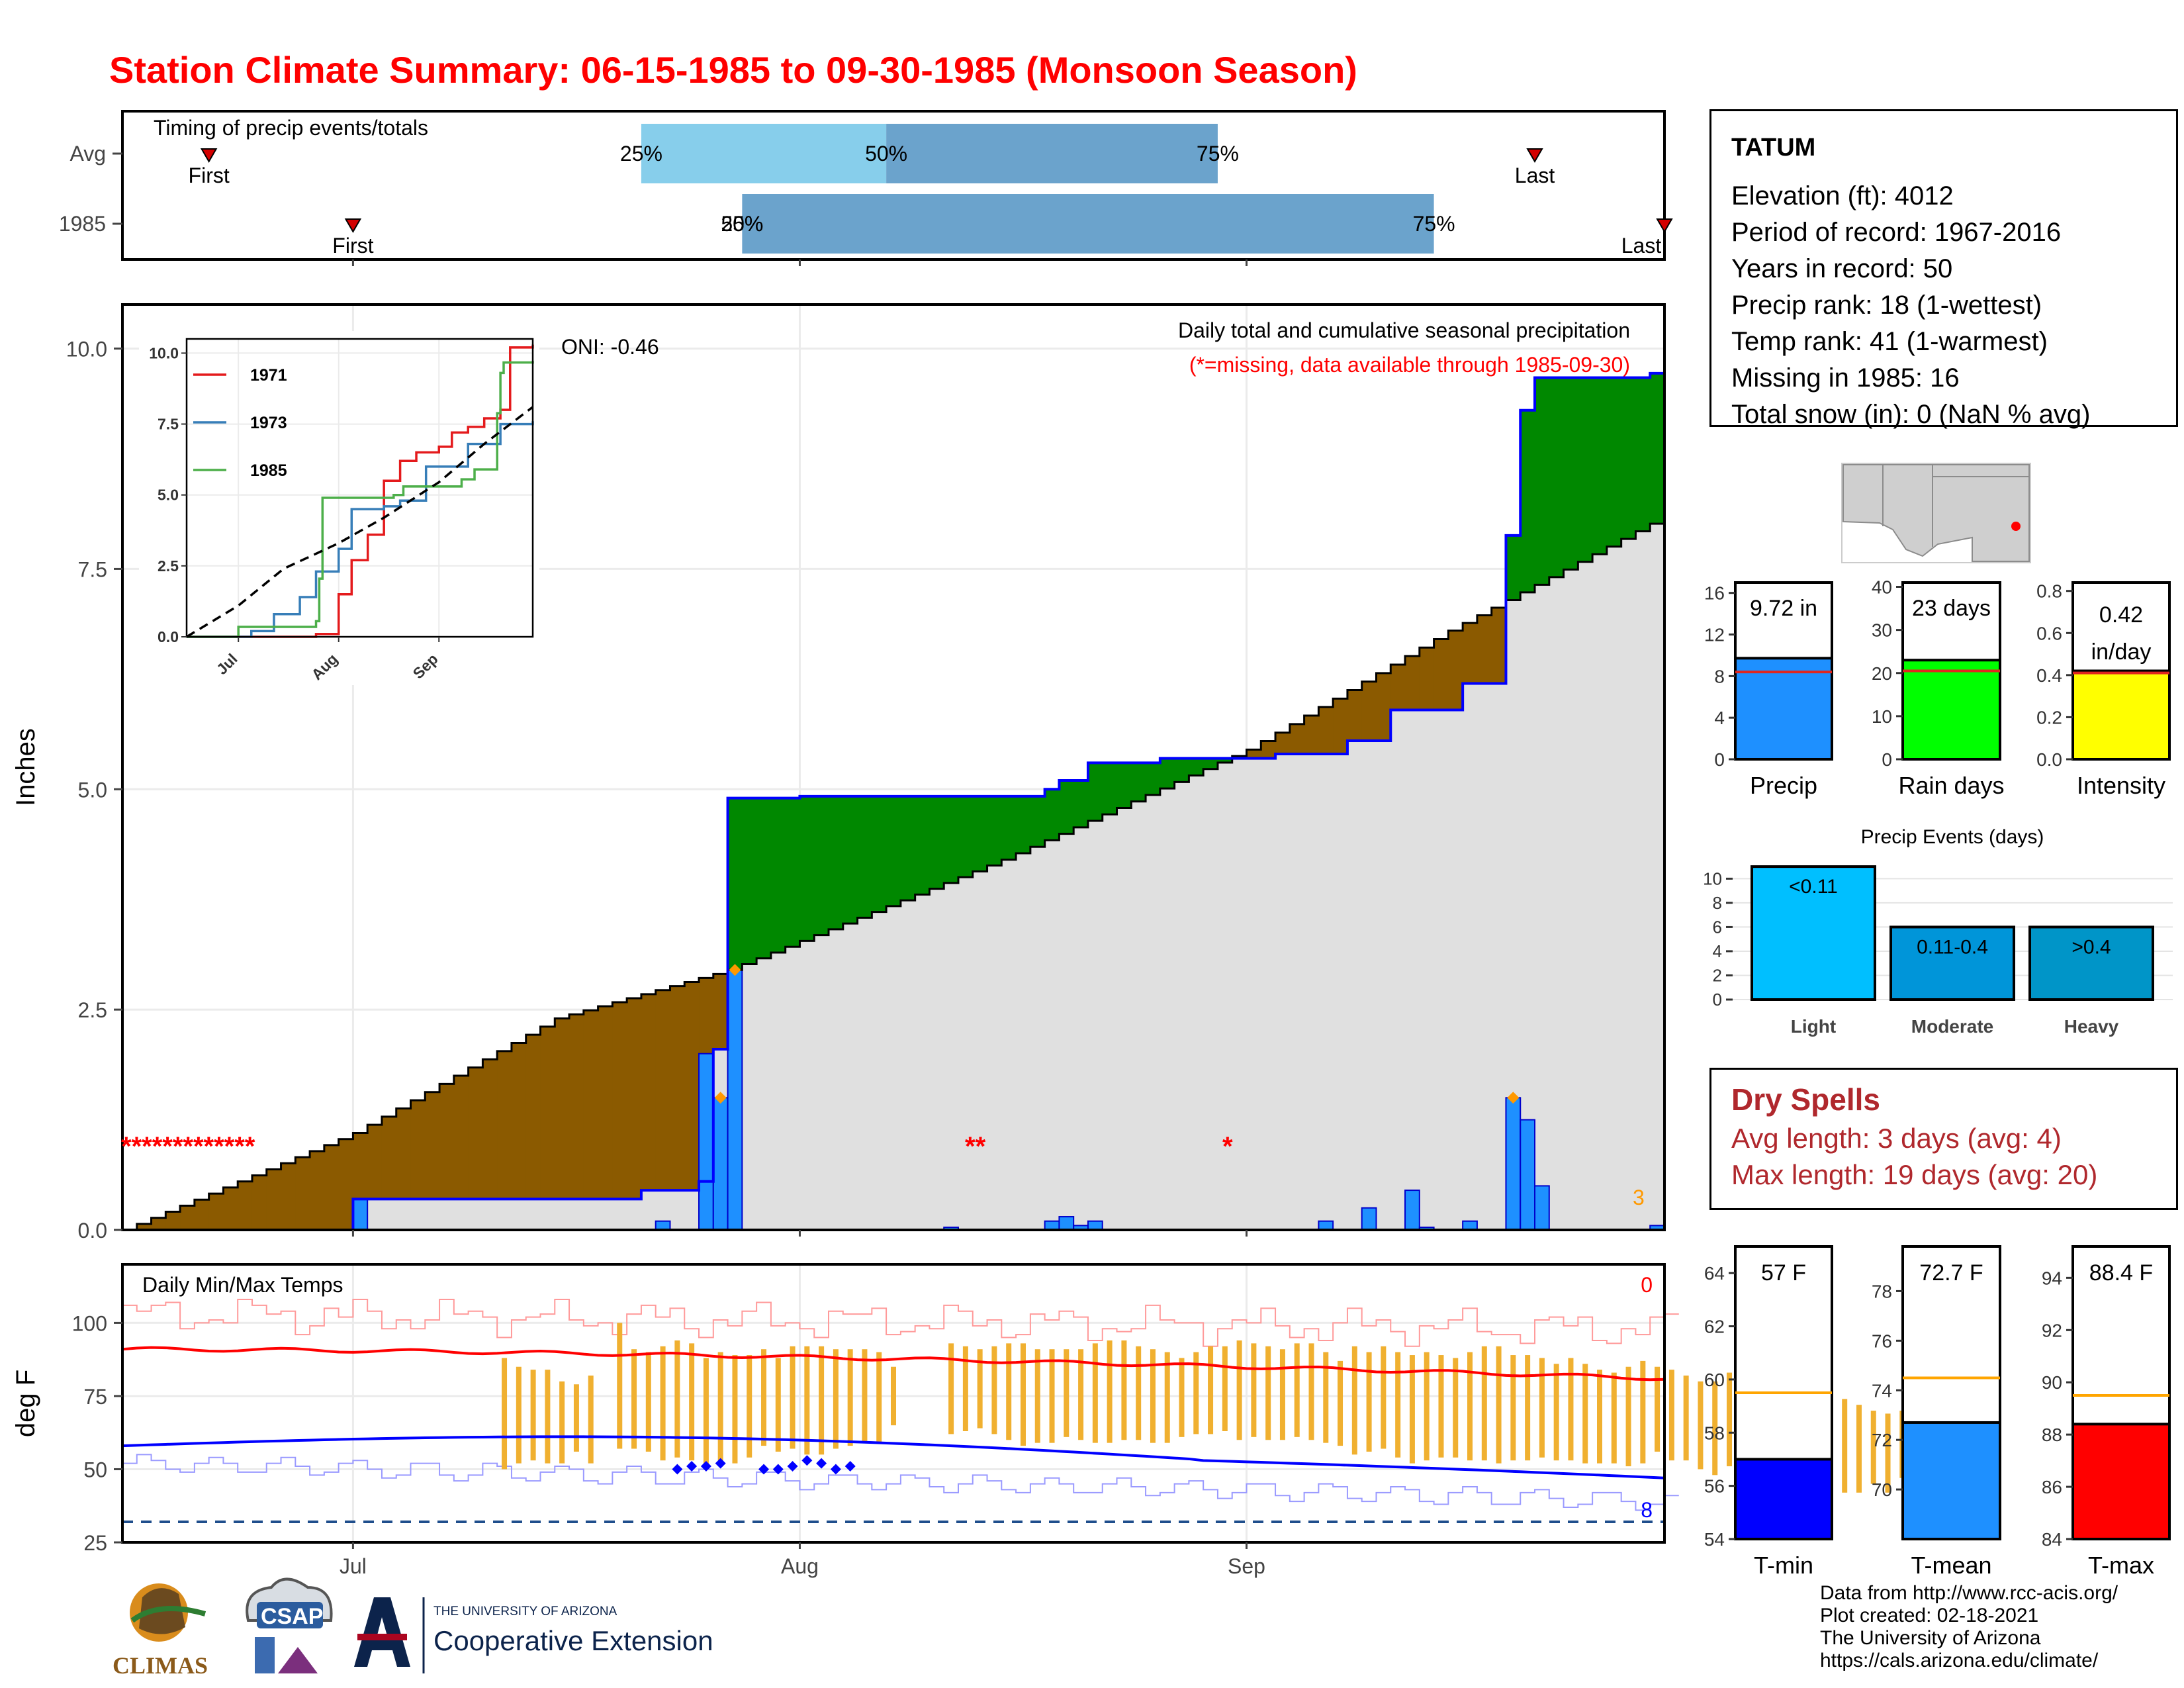 The height and width of the screenshot is (1688, 2184). I want to click on precip-panel-ytick-label: 4, so click(1720, 718).